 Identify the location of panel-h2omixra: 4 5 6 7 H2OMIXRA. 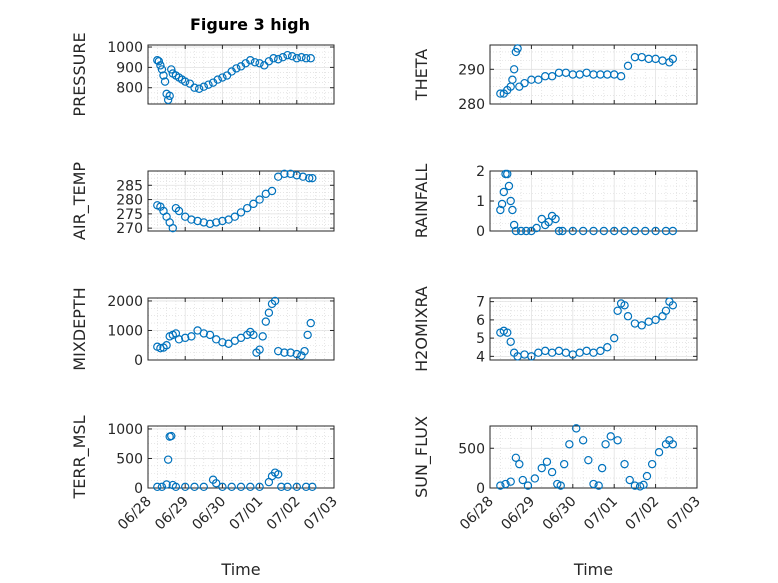
(555, 329).